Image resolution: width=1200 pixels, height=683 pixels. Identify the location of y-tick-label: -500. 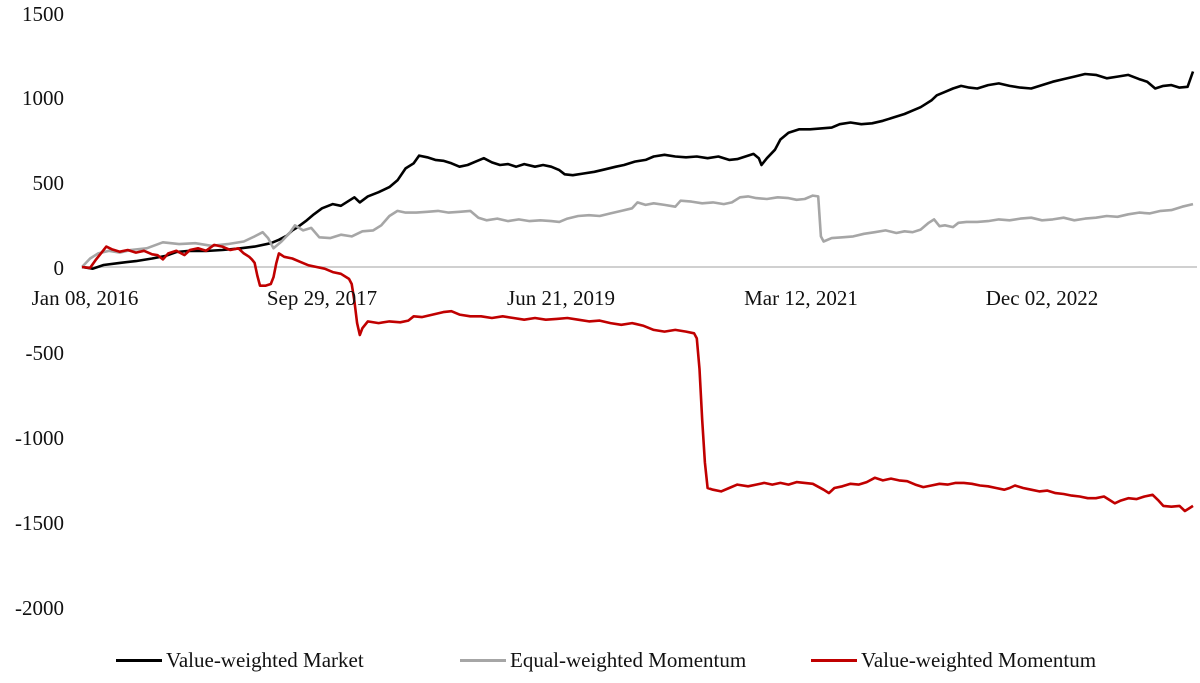
(45, 353).